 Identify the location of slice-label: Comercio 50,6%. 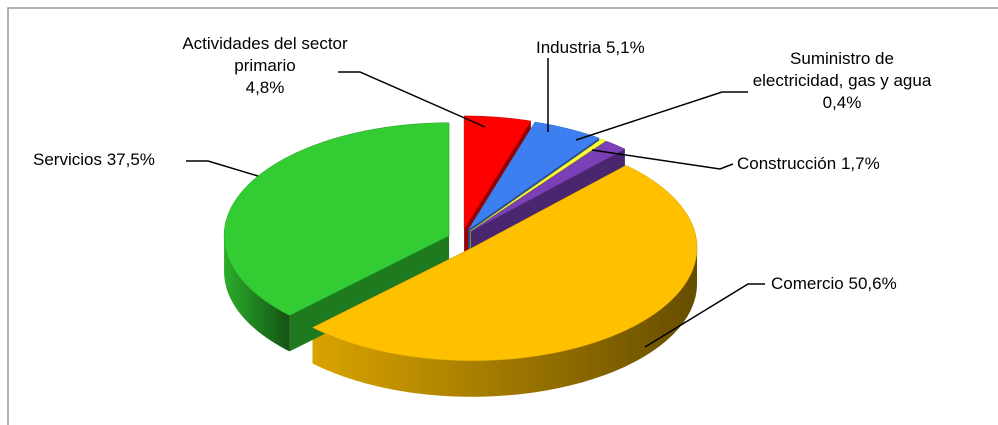
(834, 284).